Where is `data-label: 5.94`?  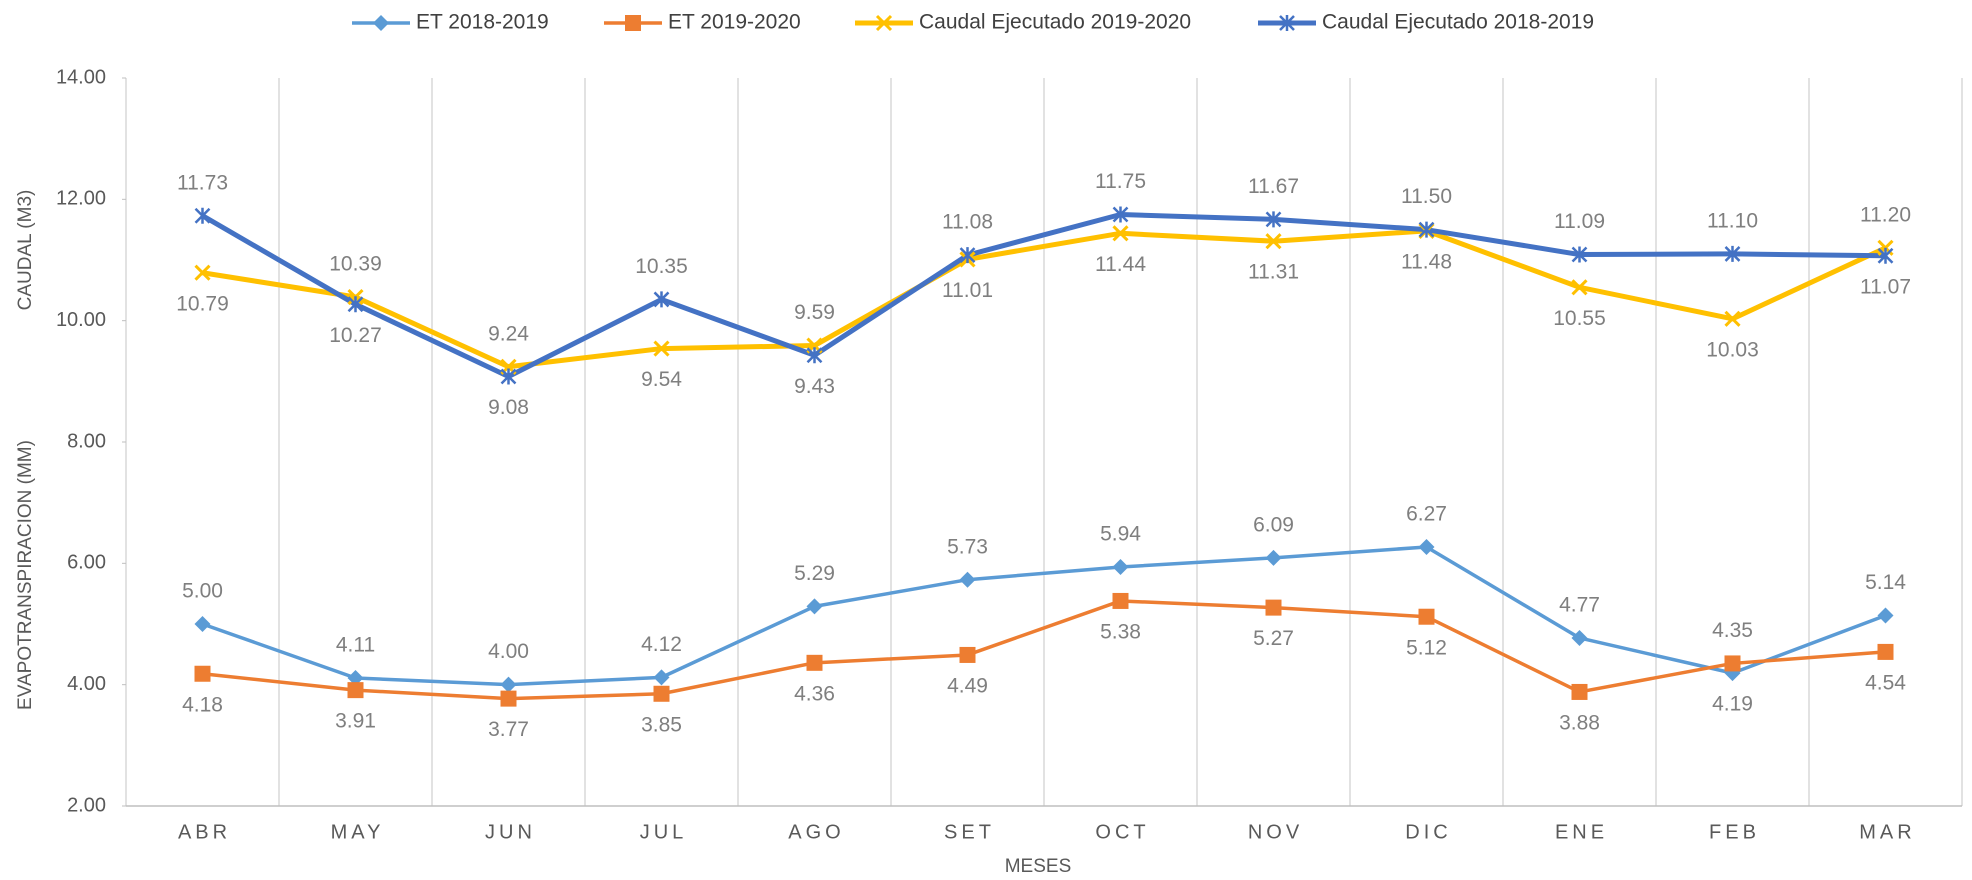
data-label: 5.94 is located at coordinates (1120, 534).